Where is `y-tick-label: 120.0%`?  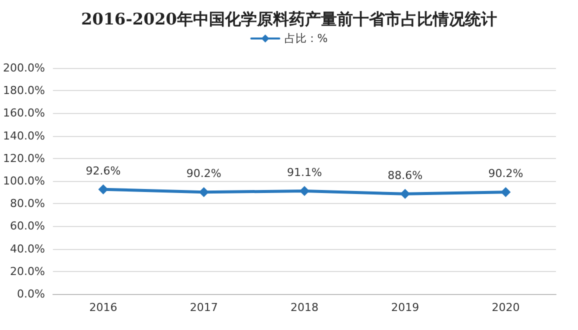 y-tick-label: 120.0% is located at coordinates (23, 158).